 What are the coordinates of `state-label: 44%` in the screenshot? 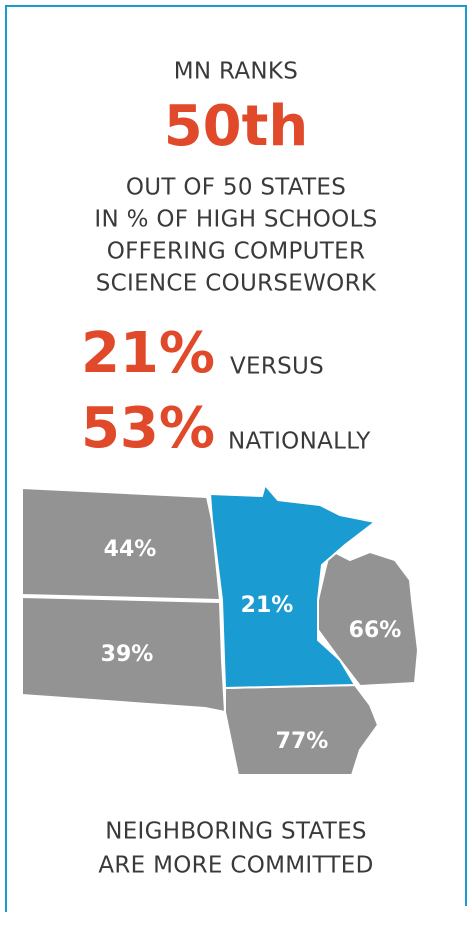 It's located at (130, 549).